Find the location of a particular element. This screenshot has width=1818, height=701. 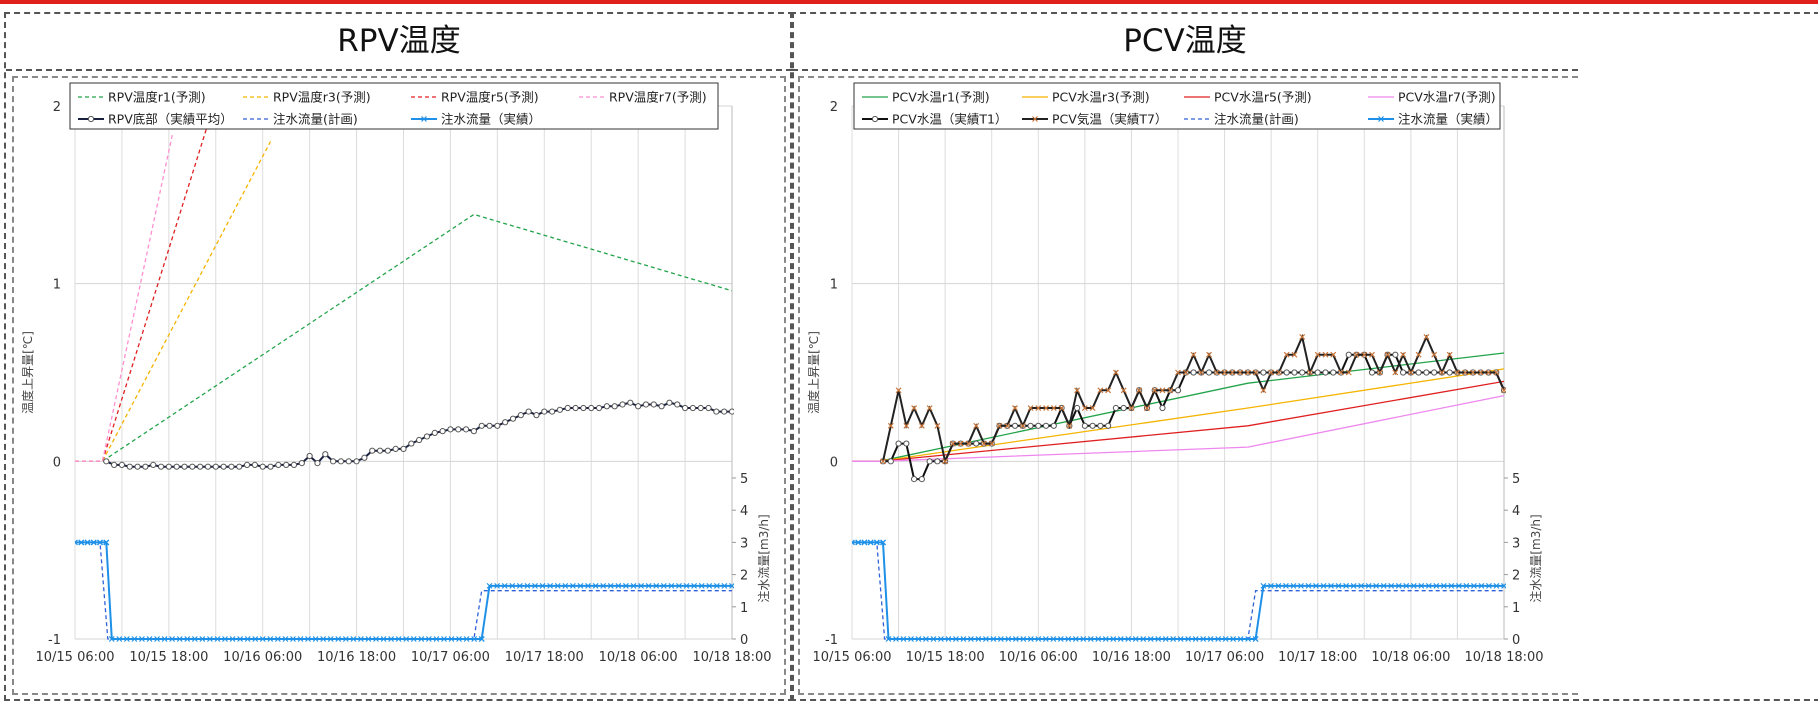

y2-tick-label: 1 is located at coordinates (1516, 608).